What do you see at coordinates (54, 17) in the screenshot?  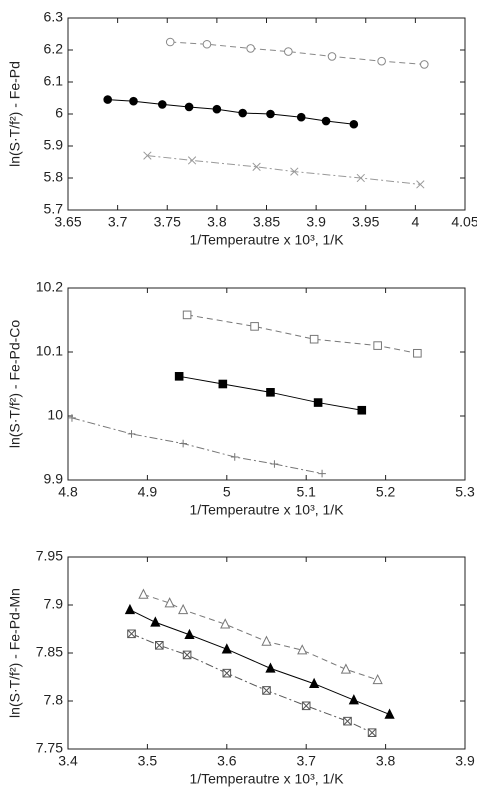 I see `y-tick-label: 6.3` at bounding box center [54, 17].